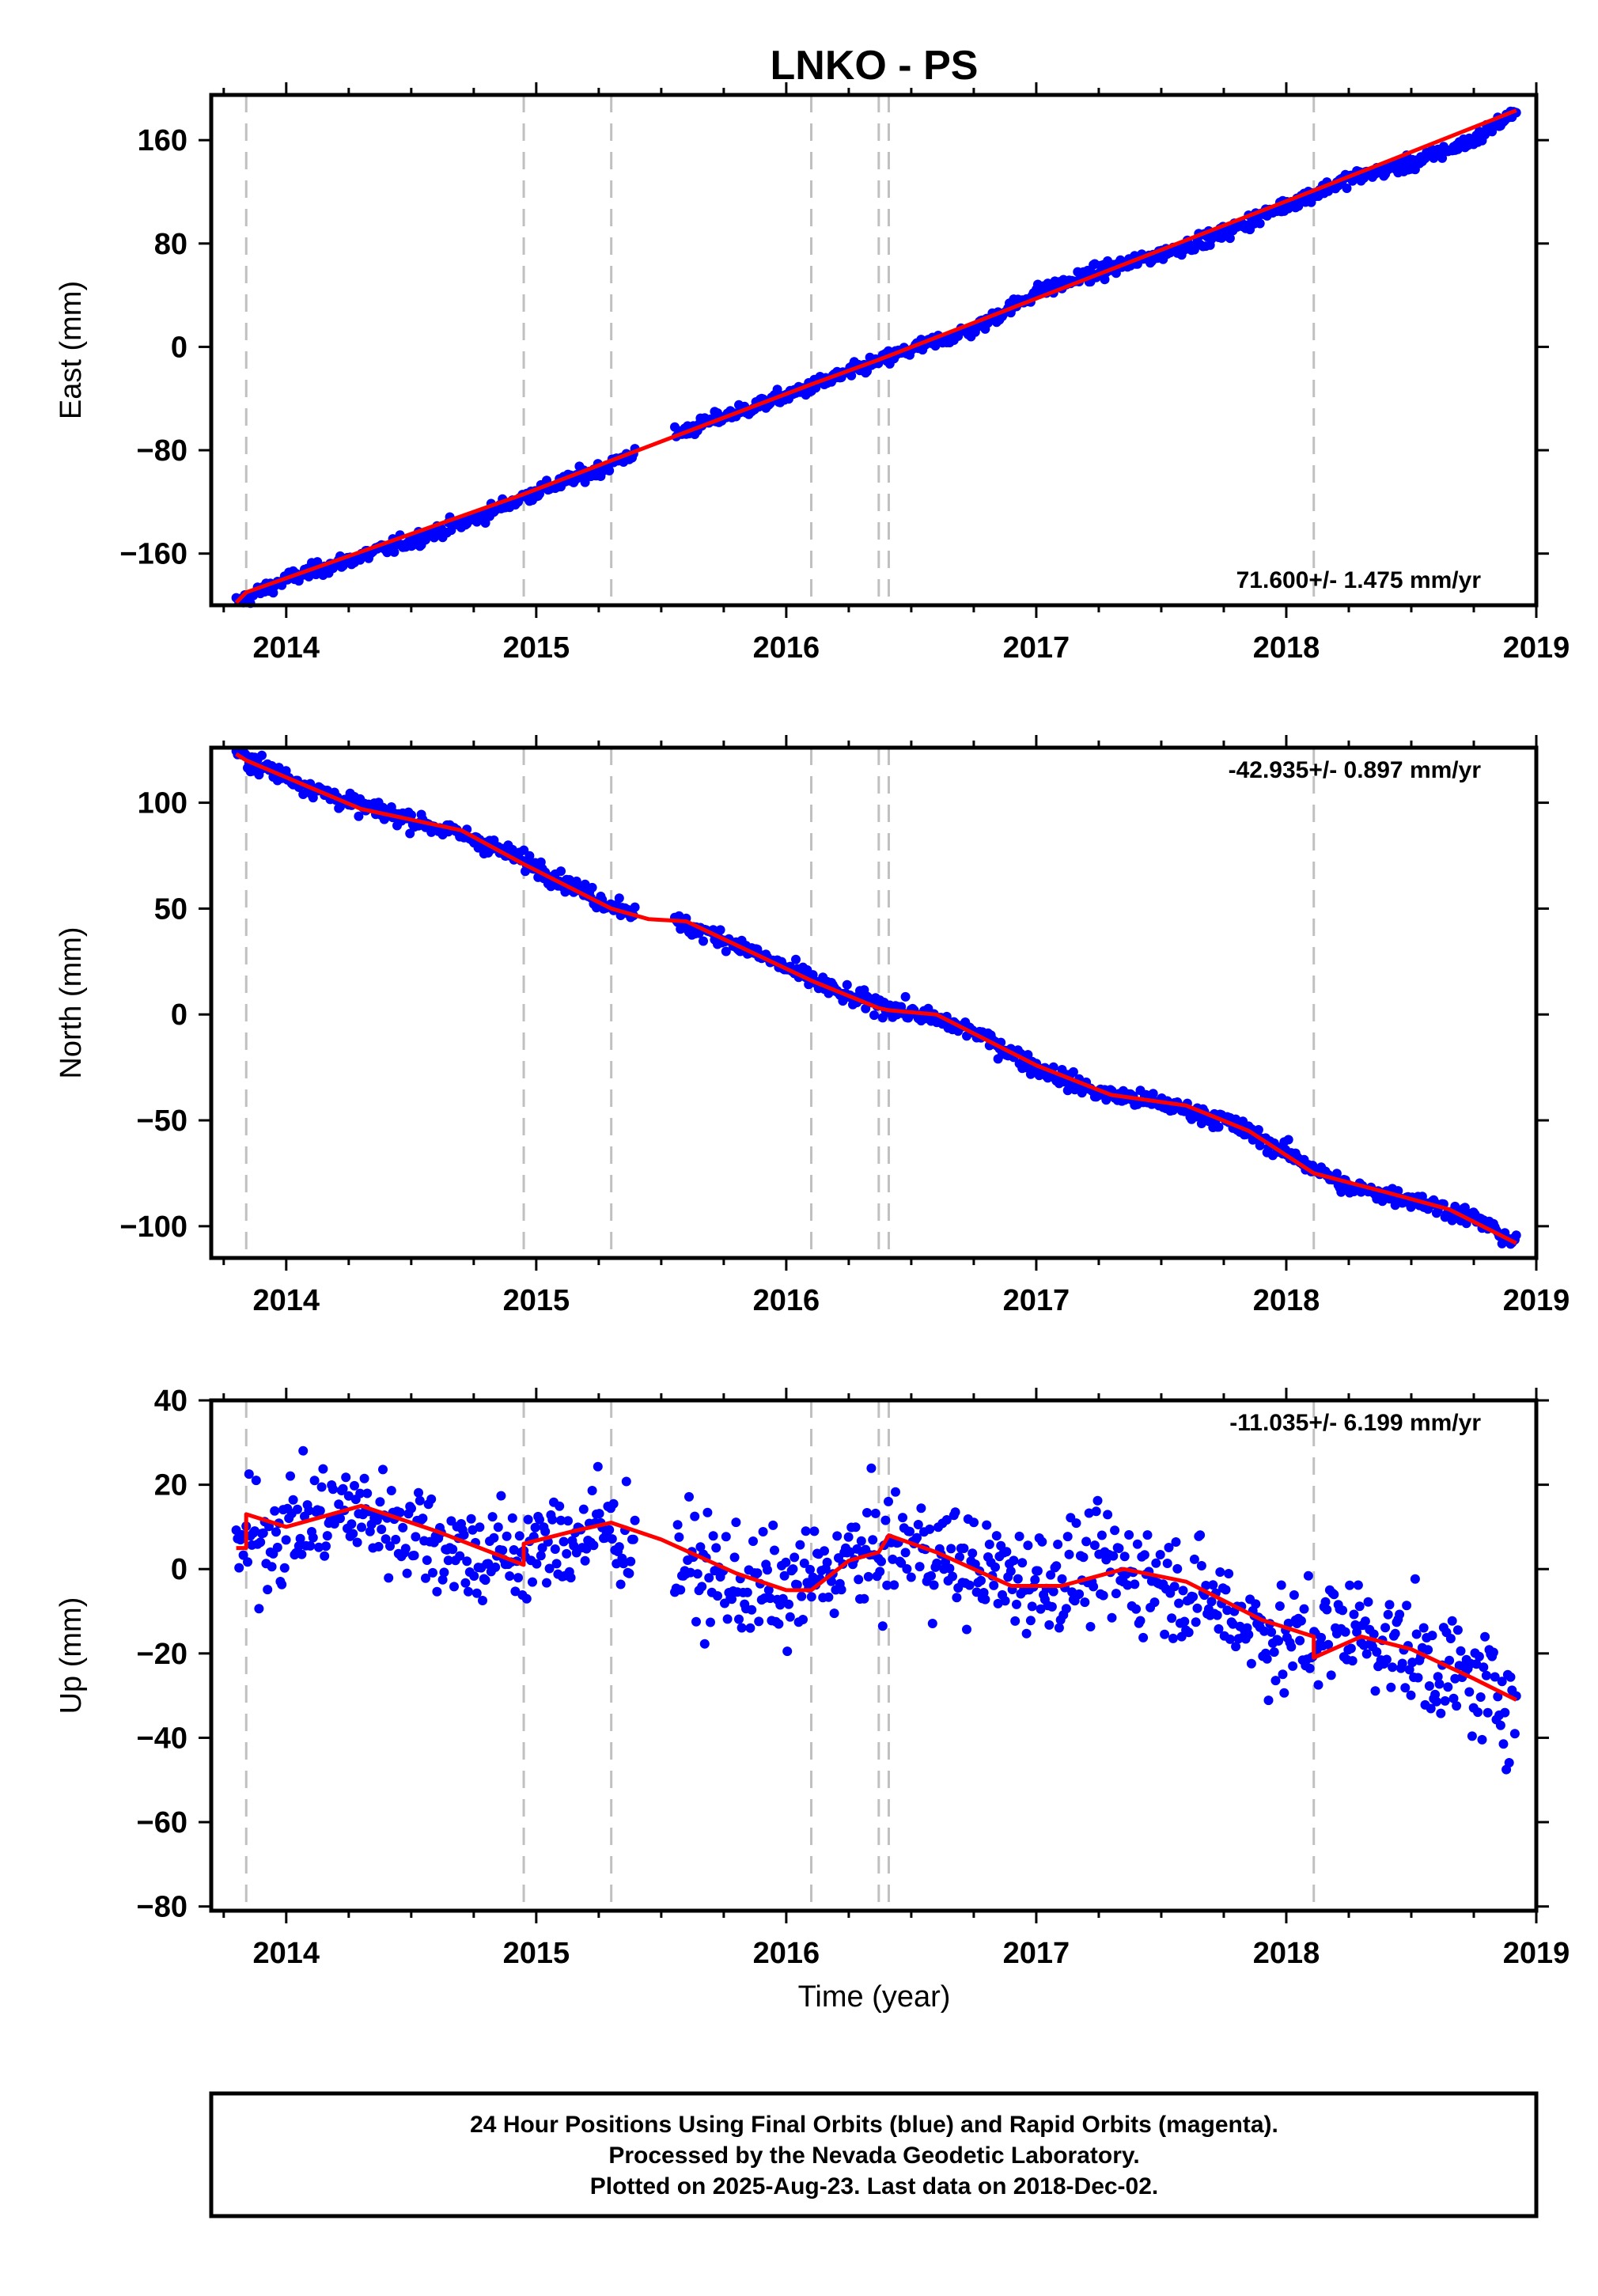 This screenshot has width=1598, height=2296. I want to click on rate-label: -42.935+/- 0.897 mm/yr, so click(1355, 770).